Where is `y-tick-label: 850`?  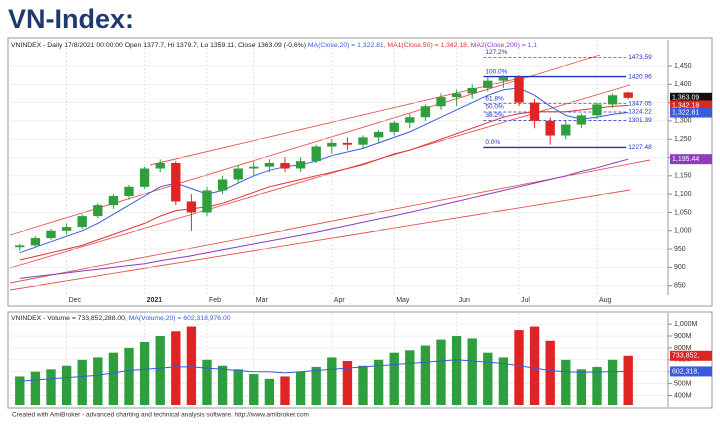 y-tick-label: 850 is located at coordinates (680, 286).